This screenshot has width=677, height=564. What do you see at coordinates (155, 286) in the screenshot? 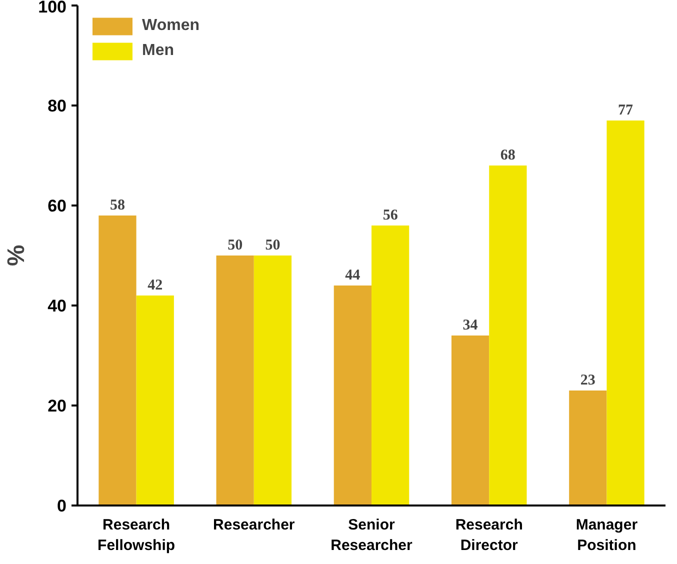
I see `data-label: 42` at bounding box center [155, 286].